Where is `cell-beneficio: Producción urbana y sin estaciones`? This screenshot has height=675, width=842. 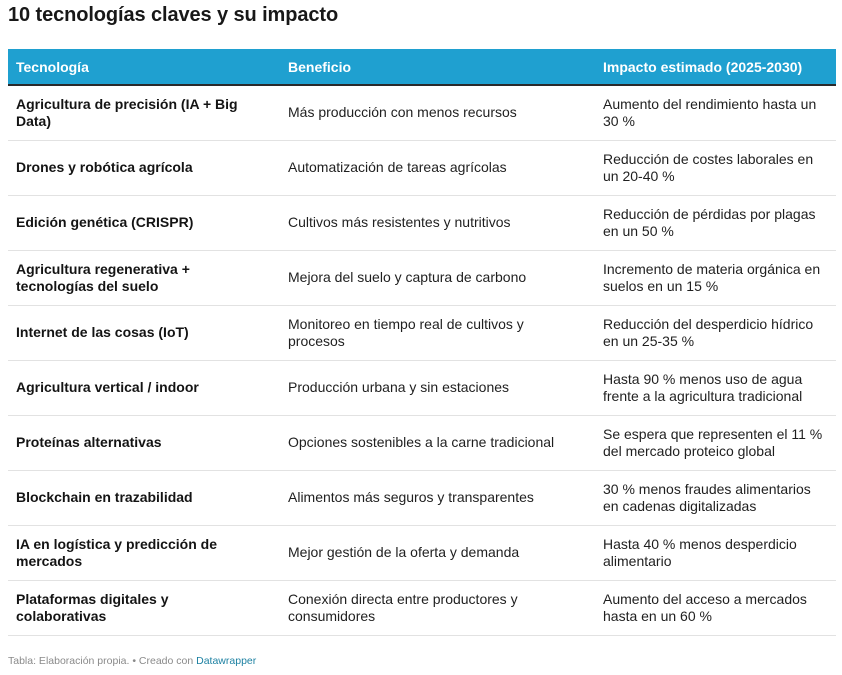
cell-beneficio: Producción urbana y sin estaciones is located at coordinates (399, 387).